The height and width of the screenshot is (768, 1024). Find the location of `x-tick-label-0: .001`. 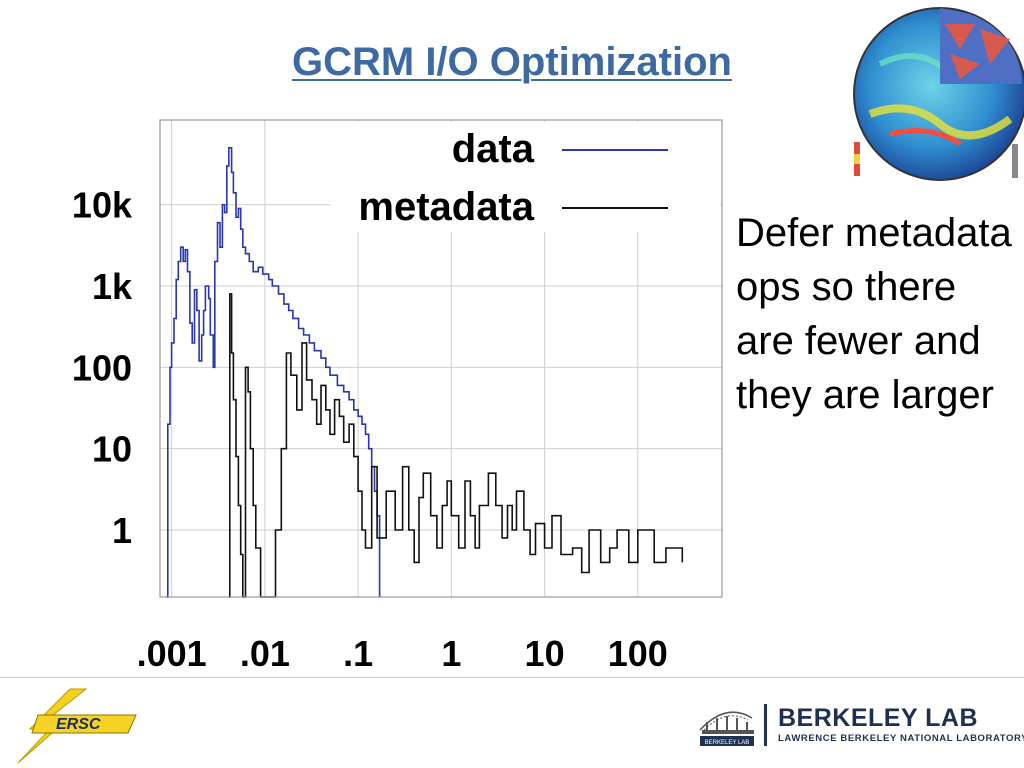

x-tick-label-0: .001 is located at coordinates (172, 653).